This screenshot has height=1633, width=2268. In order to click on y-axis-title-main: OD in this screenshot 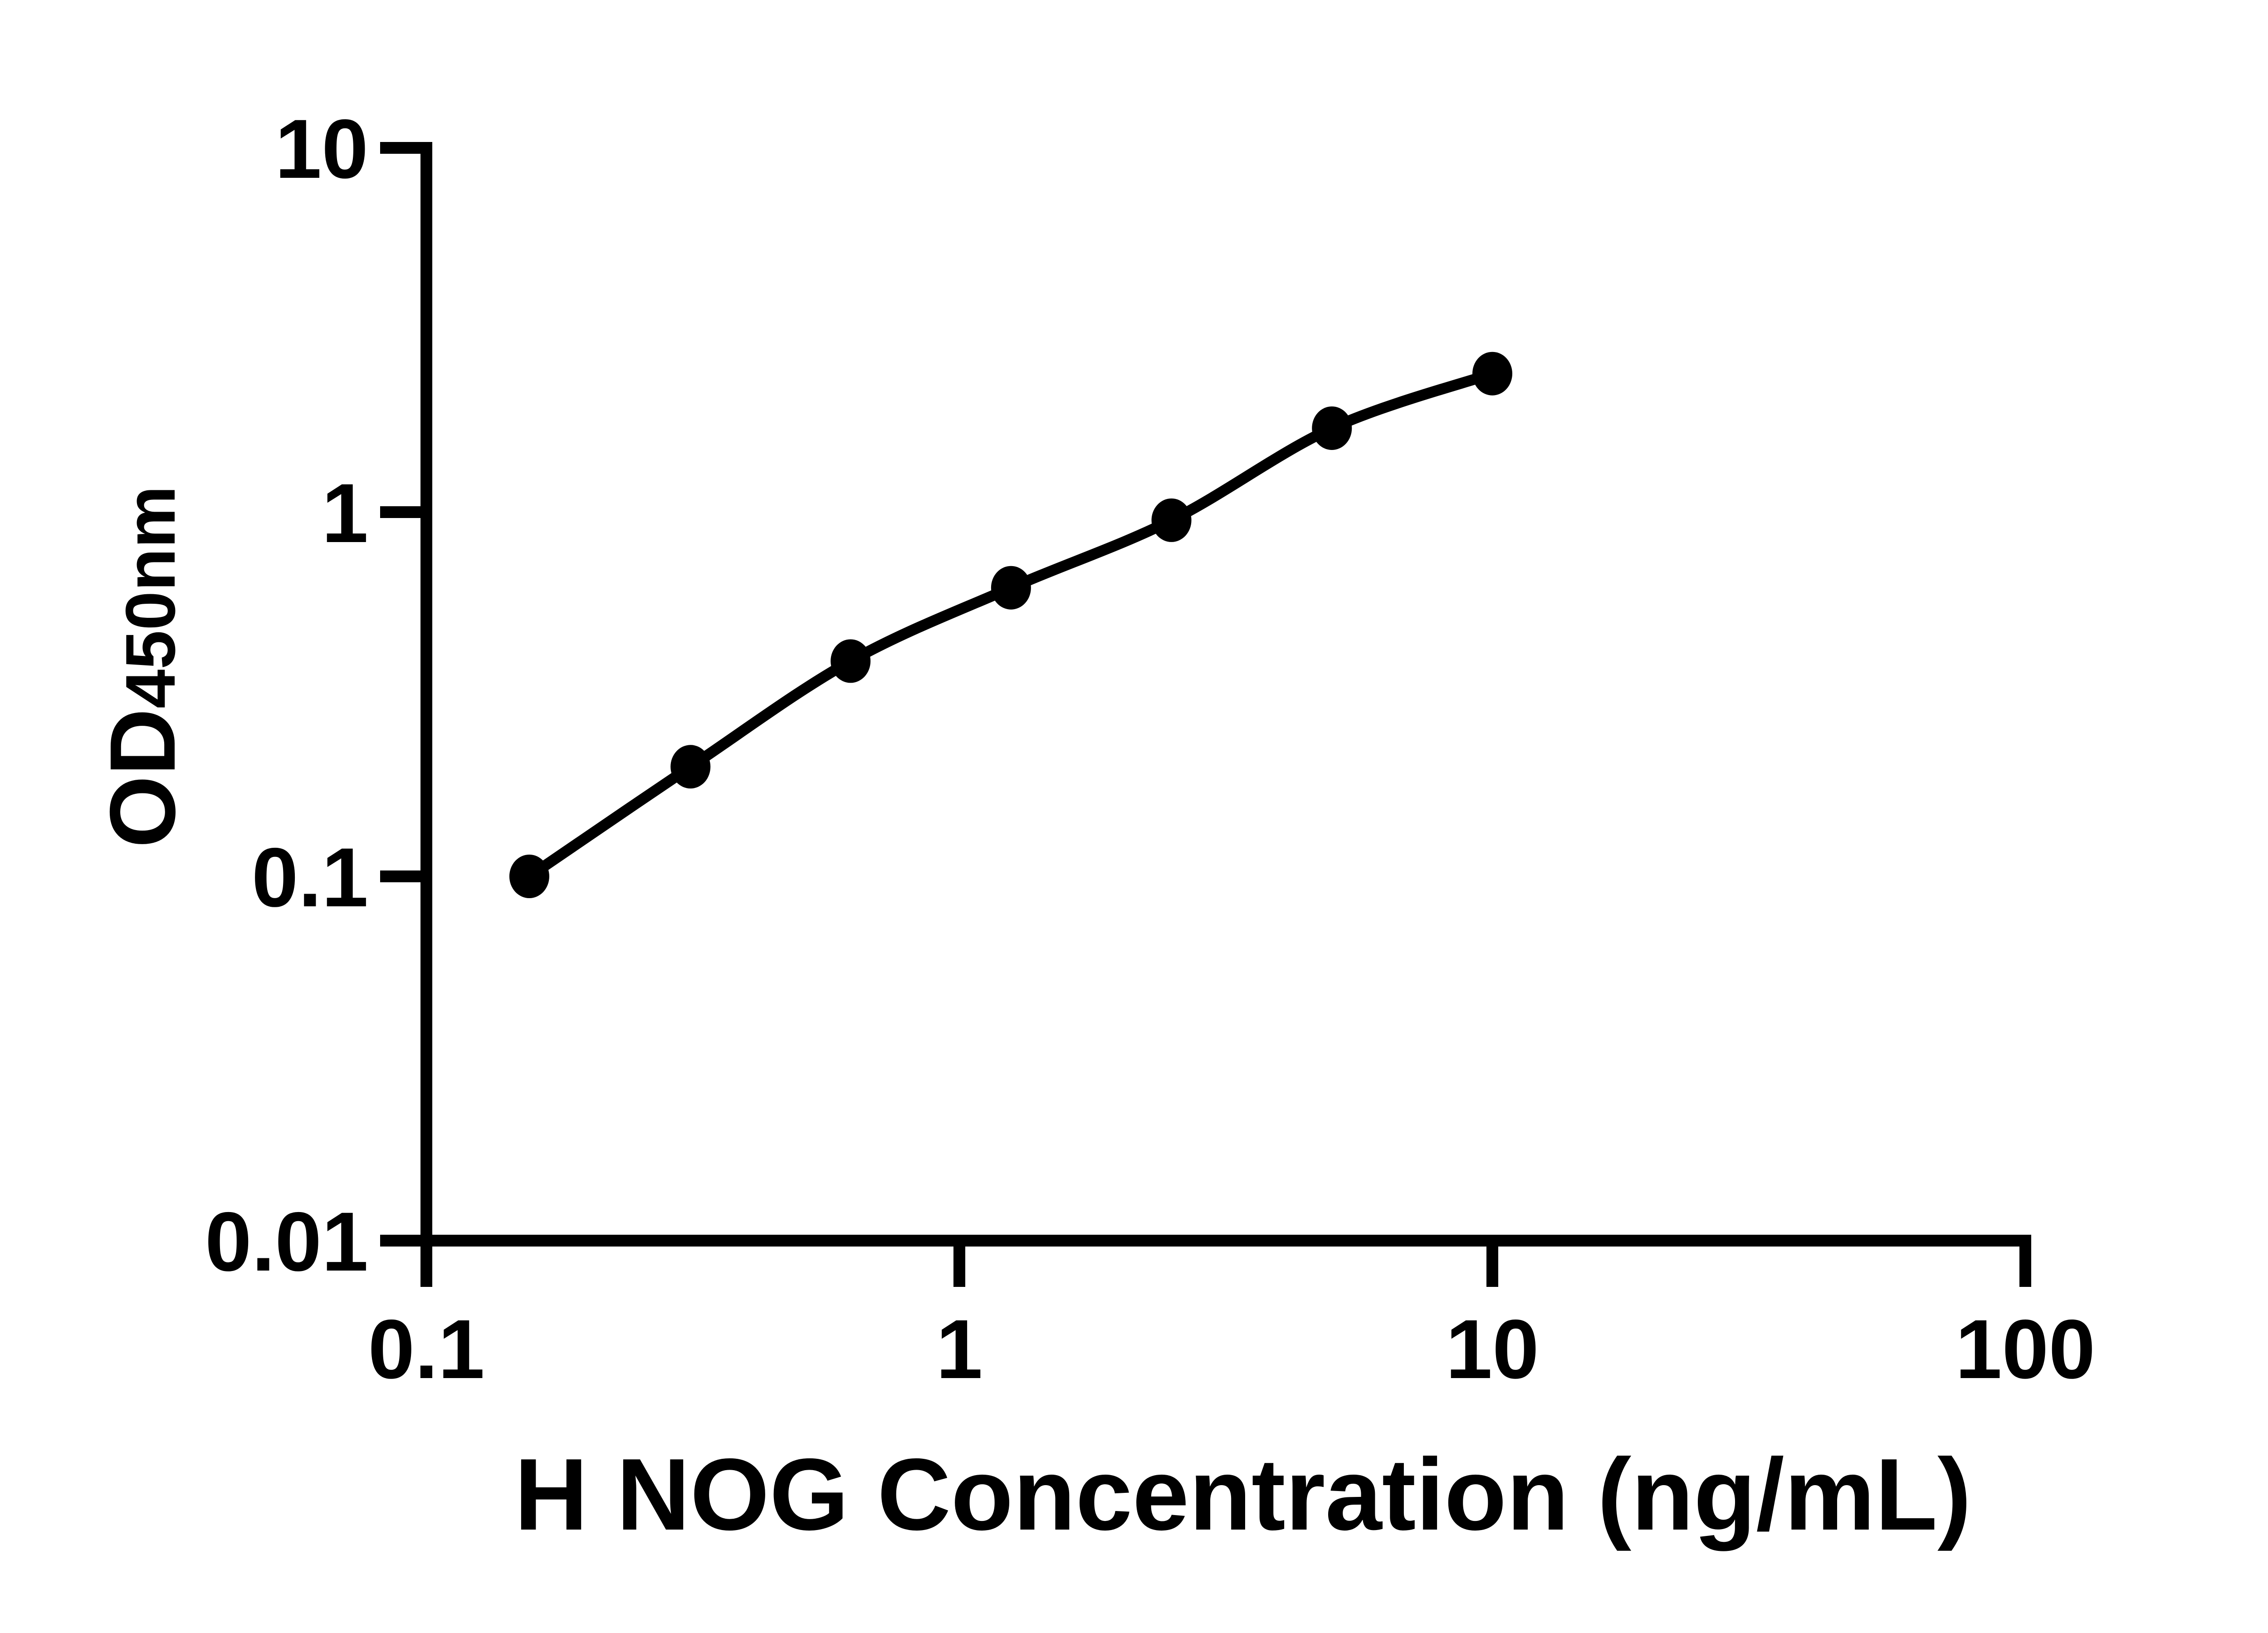, I will do `click(143, 778)`.